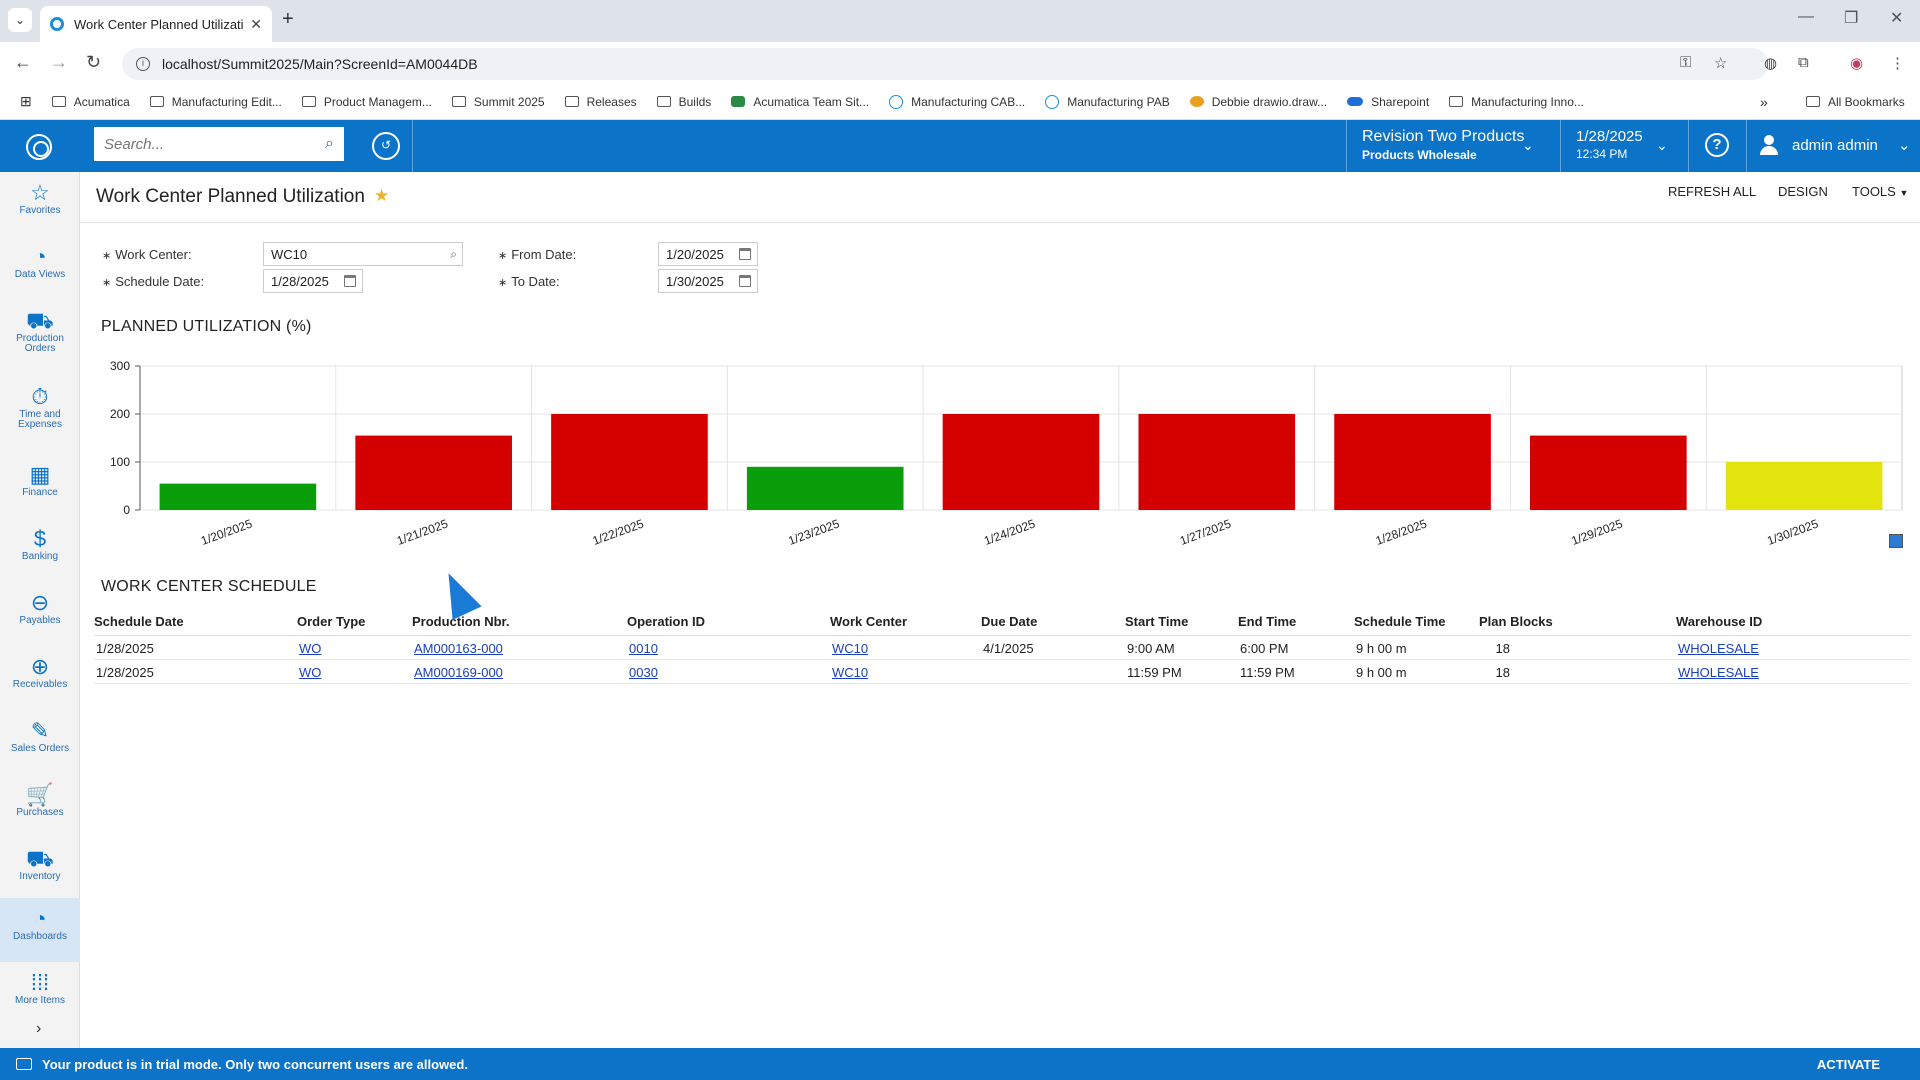  I want to click on cell-value: 6:00 PM, so click(1264, 648).